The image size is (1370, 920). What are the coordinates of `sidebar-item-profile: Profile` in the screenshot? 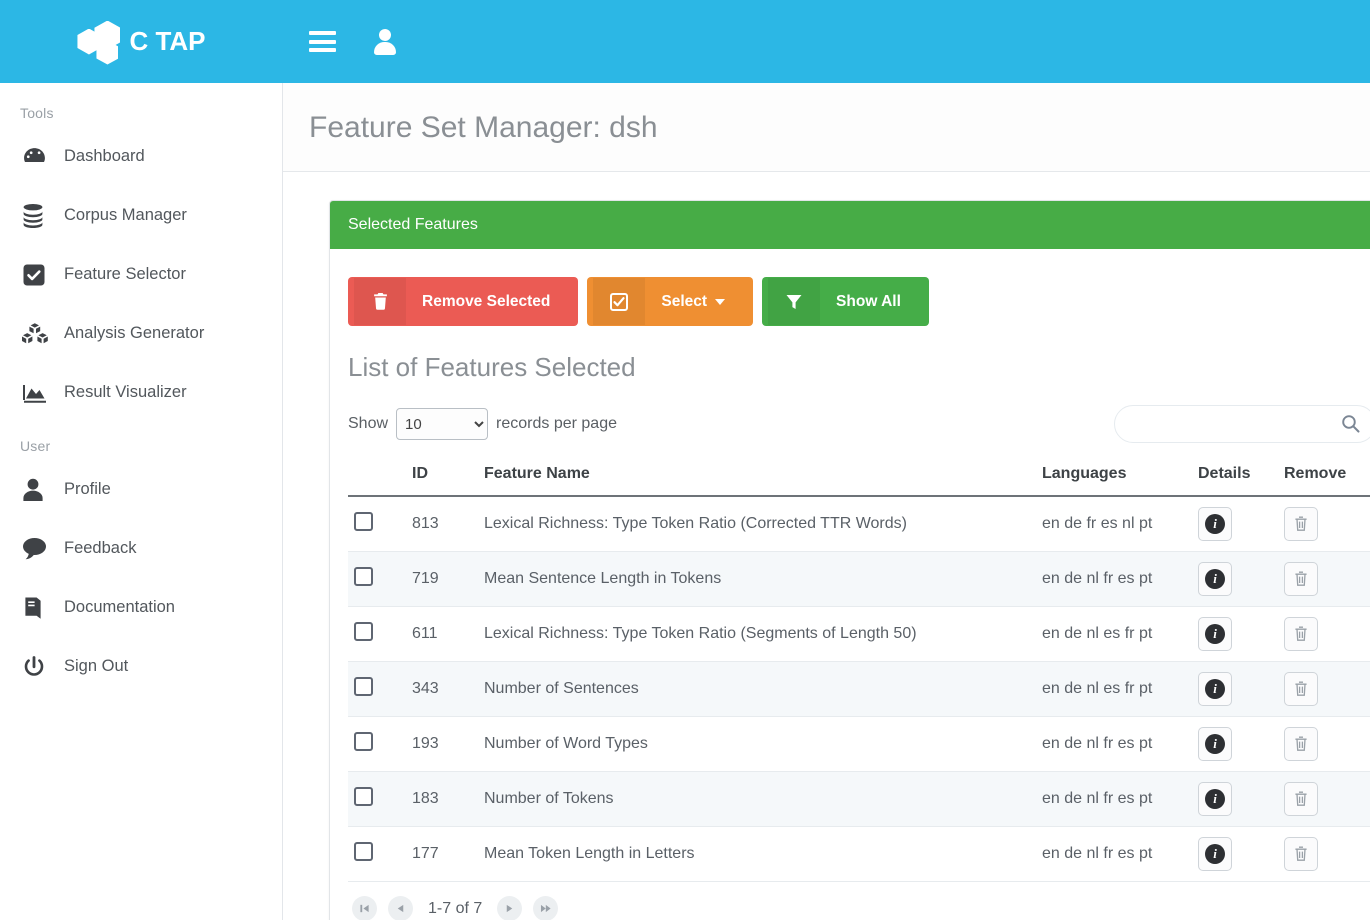 It's located at (141, 489).